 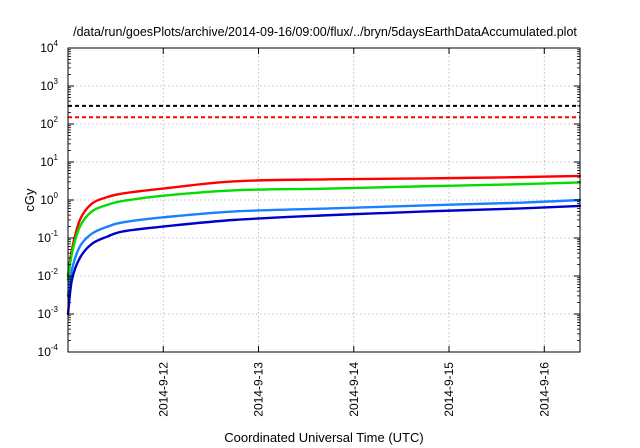 What do you see at coordinates (49, 47) in the screenshot?
I see `y-tick-label: 10⁴` at bounding box center [49, 47].